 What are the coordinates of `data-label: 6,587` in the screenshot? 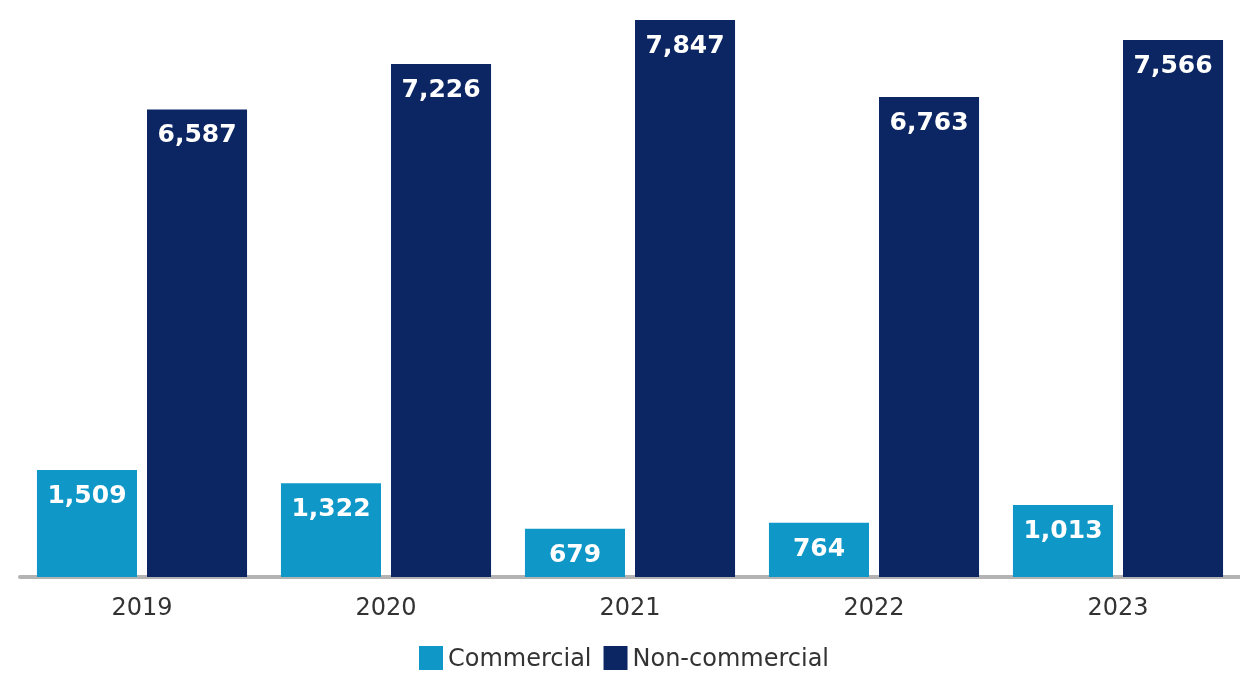 It's located at (197, 134).